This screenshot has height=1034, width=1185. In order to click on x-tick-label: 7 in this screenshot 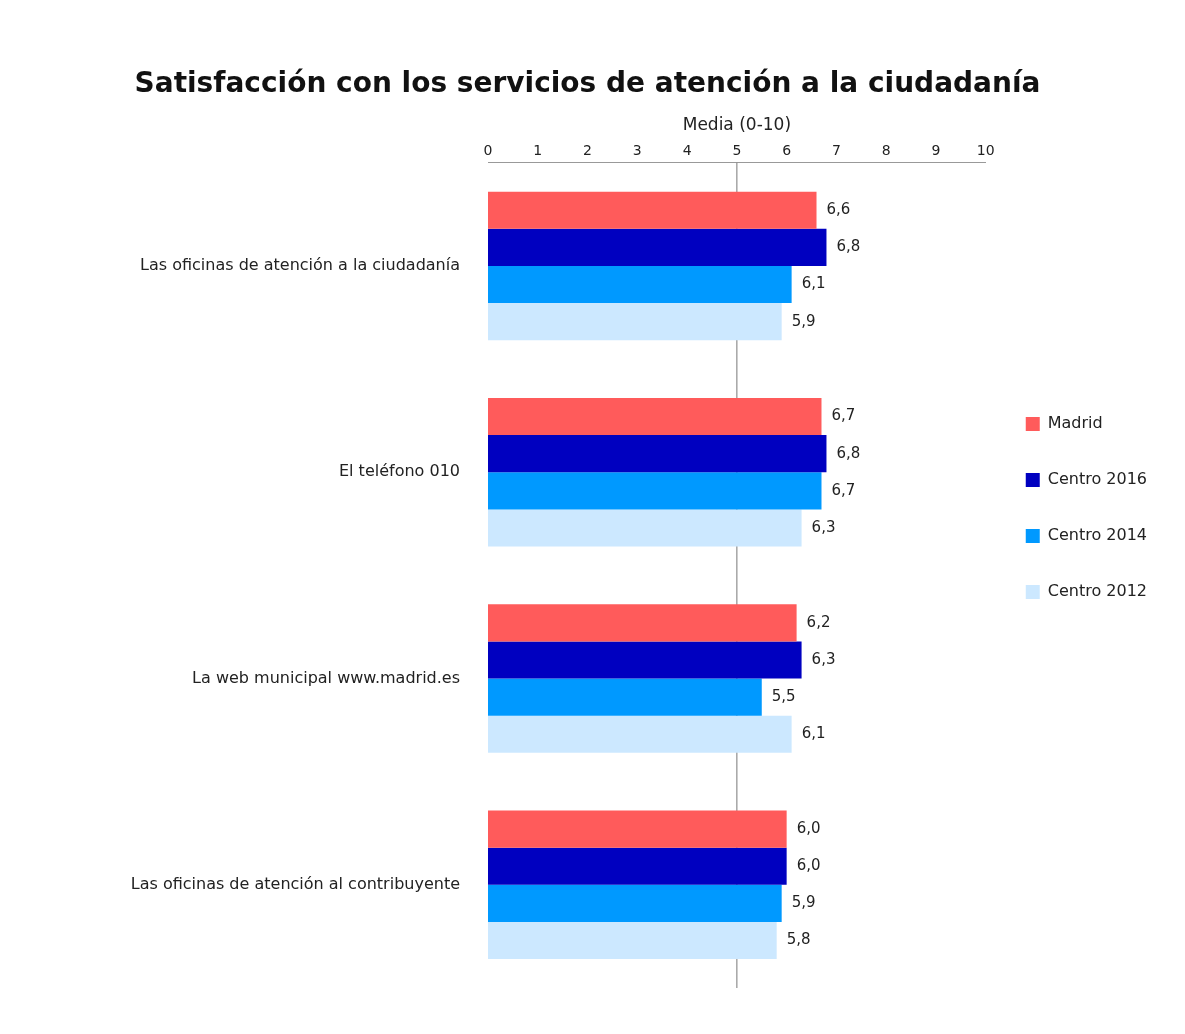, I will do `click(836, 150)`.